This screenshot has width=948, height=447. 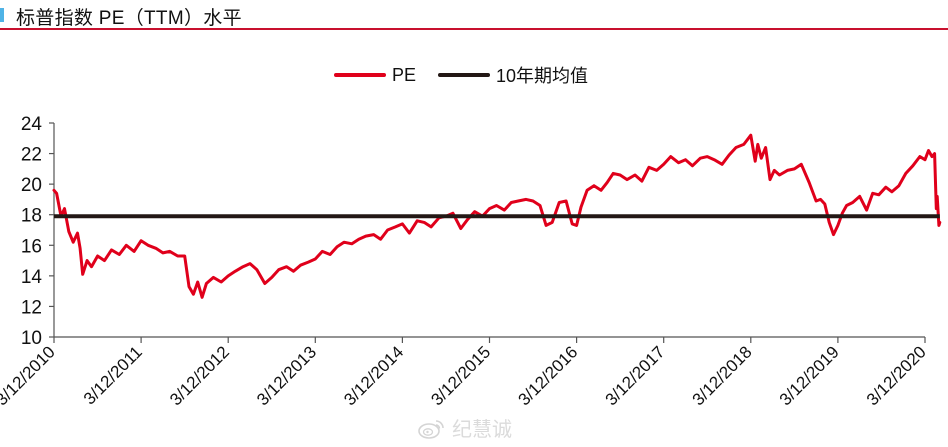 What do you see at coordinates (482, 430) in the screenshot?
I see `watermark-text: 纪慧诚` at bounding box center [482, 430].